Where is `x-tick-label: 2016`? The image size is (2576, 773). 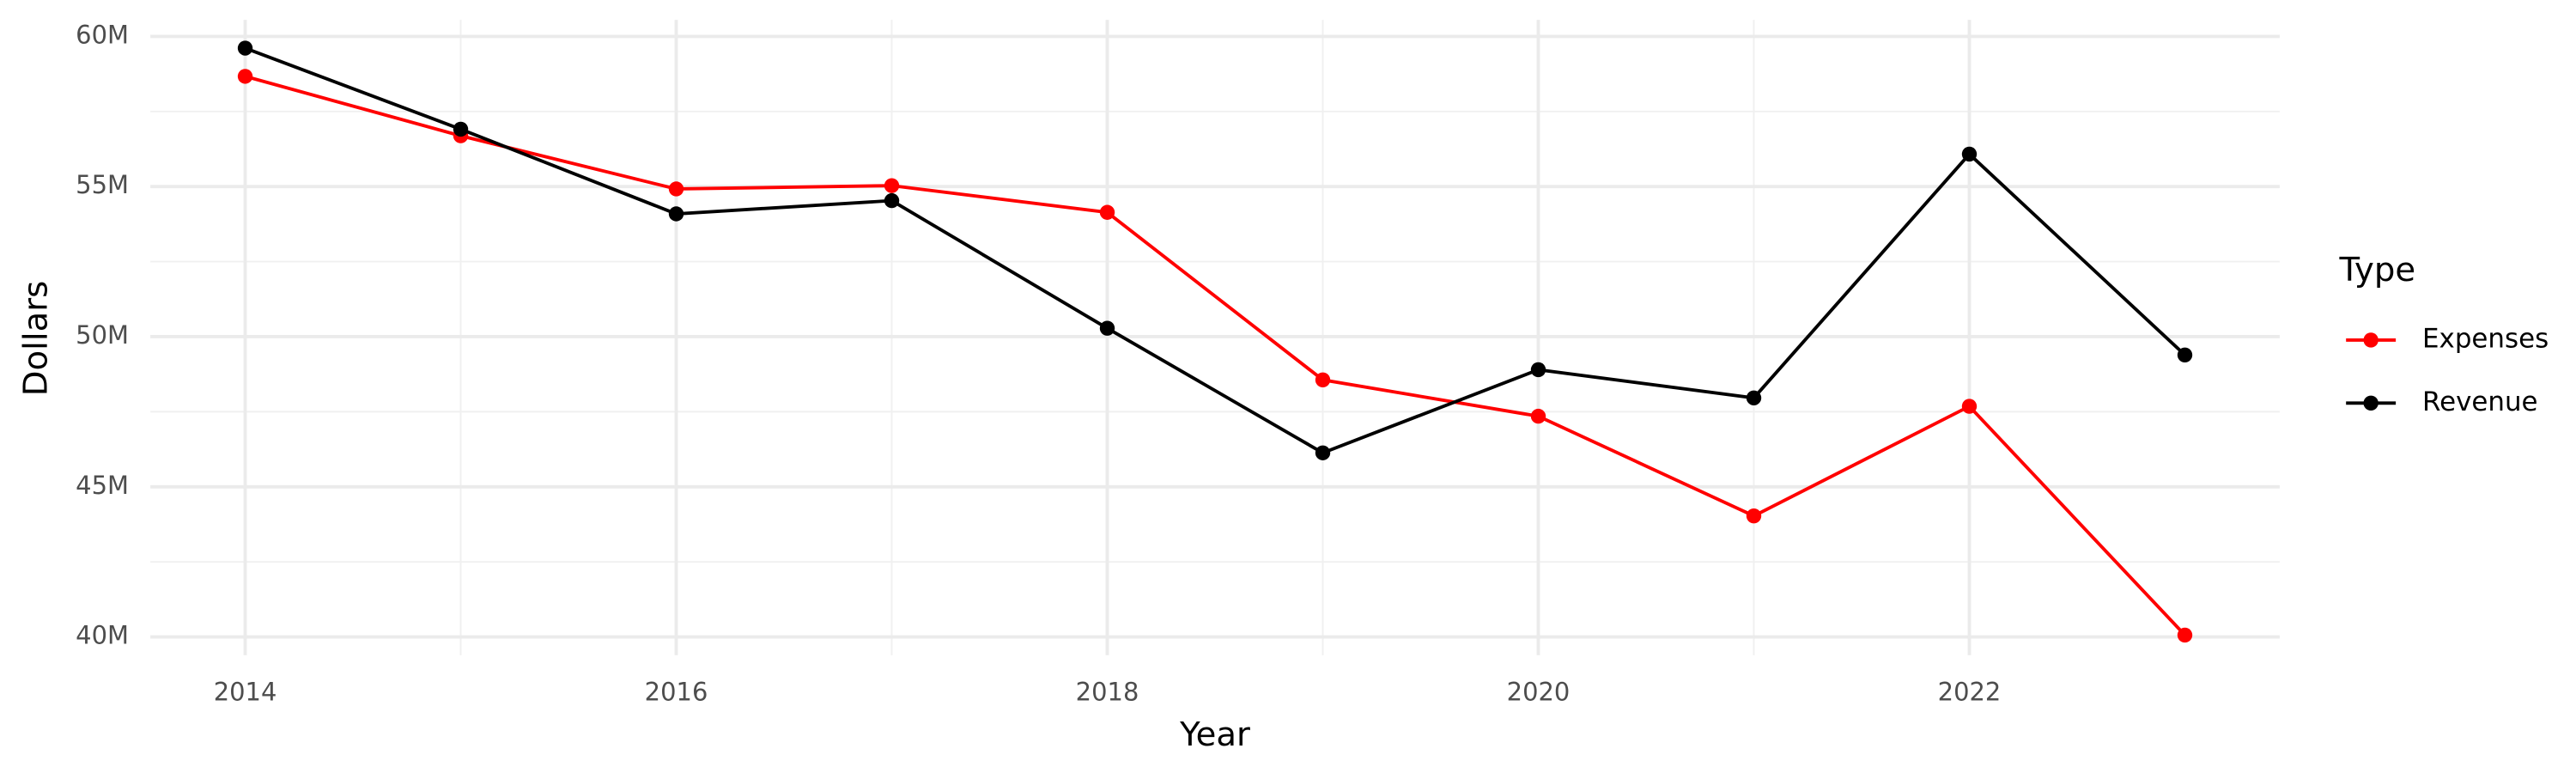 x-tick-label: 2016 is located at coordinates (676, 691).